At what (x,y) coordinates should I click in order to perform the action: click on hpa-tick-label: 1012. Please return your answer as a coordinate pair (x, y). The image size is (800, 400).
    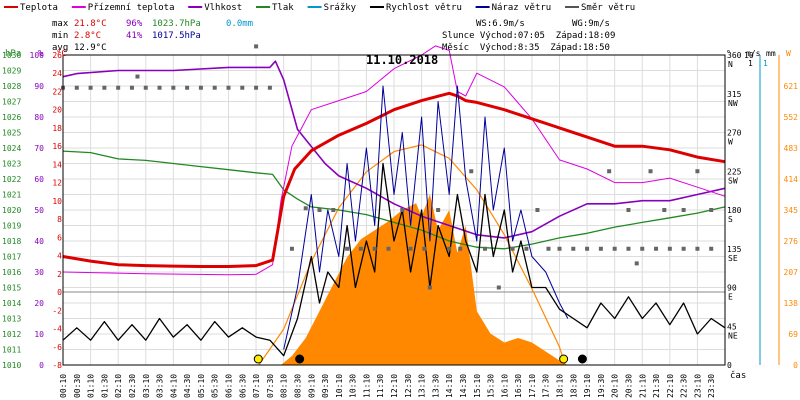
    Looking at the image, I should click on (11, 334).